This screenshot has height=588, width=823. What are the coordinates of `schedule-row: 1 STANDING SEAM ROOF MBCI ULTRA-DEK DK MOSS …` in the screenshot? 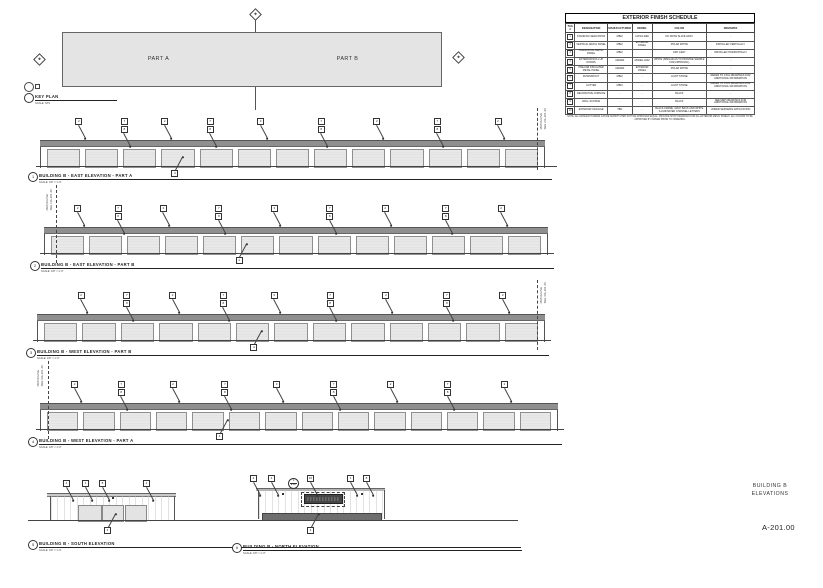 It's located at (659, 37).